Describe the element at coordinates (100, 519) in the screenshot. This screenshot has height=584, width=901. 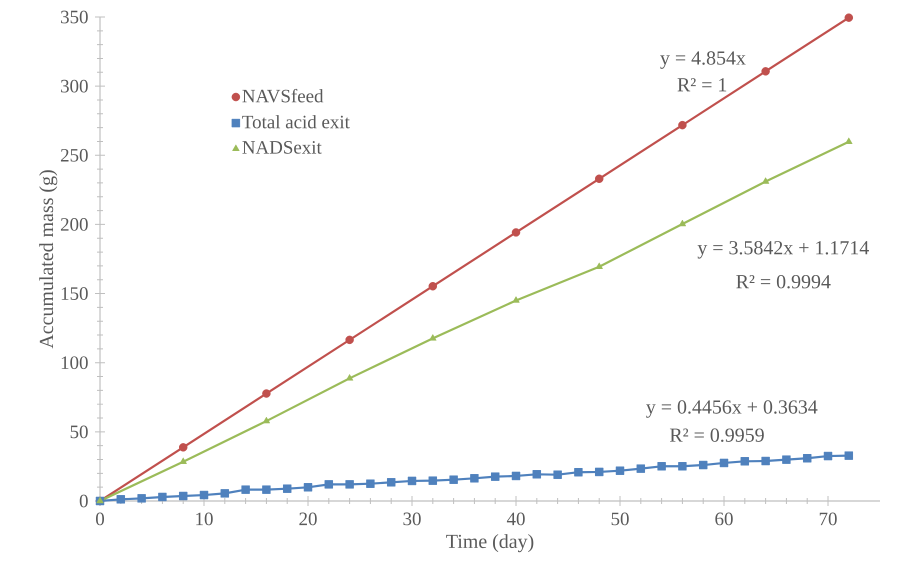
I see `x-tick-label: 0` at that location.